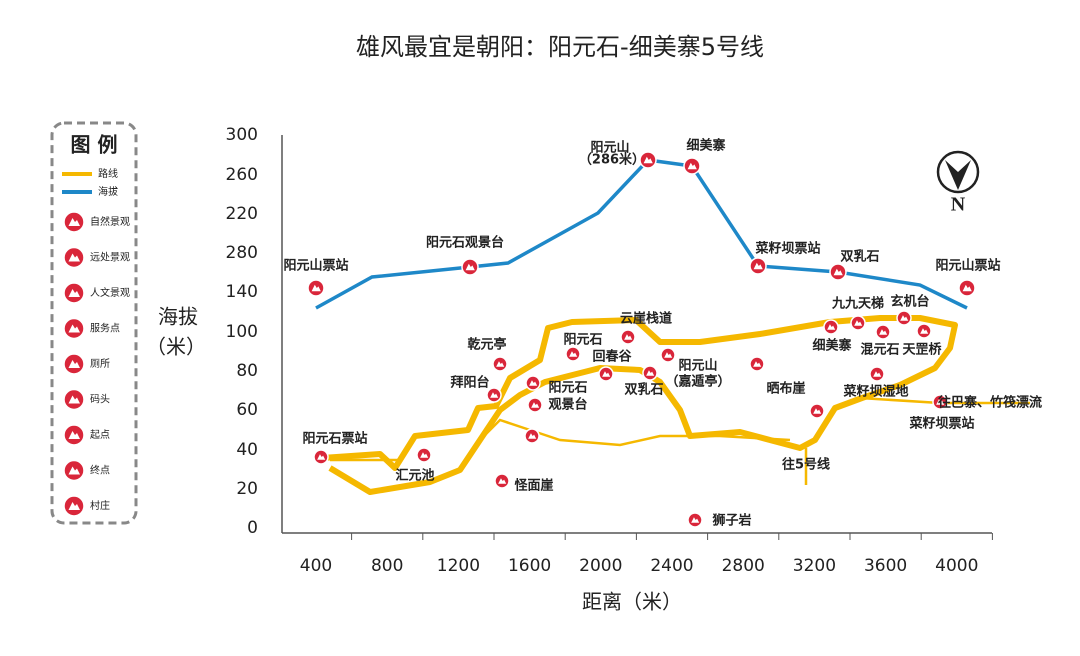 The image size is (1080, 656). I want to click on x-tick-label: 2800, so click(743, 566).